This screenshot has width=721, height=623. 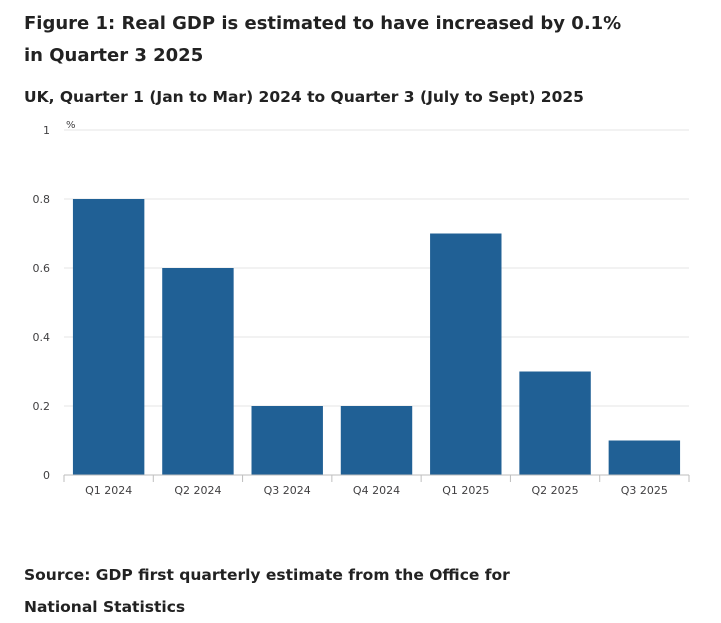 What do you see at coordinates (42, 199) in the screenshot?
I see `y-tick-label: 0.8` at bounding box center [42, 199].